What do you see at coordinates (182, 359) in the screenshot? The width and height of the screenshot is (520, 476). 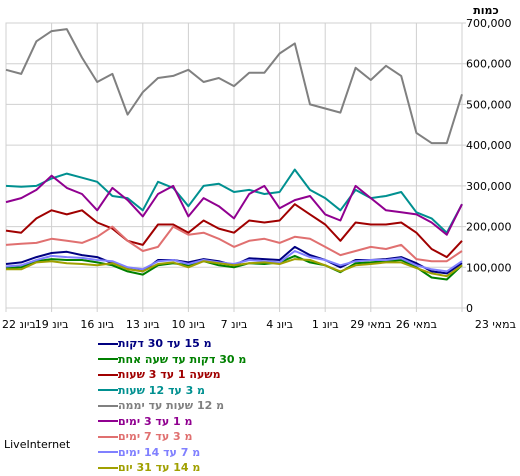 I see `legend-label: מ 30 דקות עד שעה אחת` at bounding box center [182, 359].